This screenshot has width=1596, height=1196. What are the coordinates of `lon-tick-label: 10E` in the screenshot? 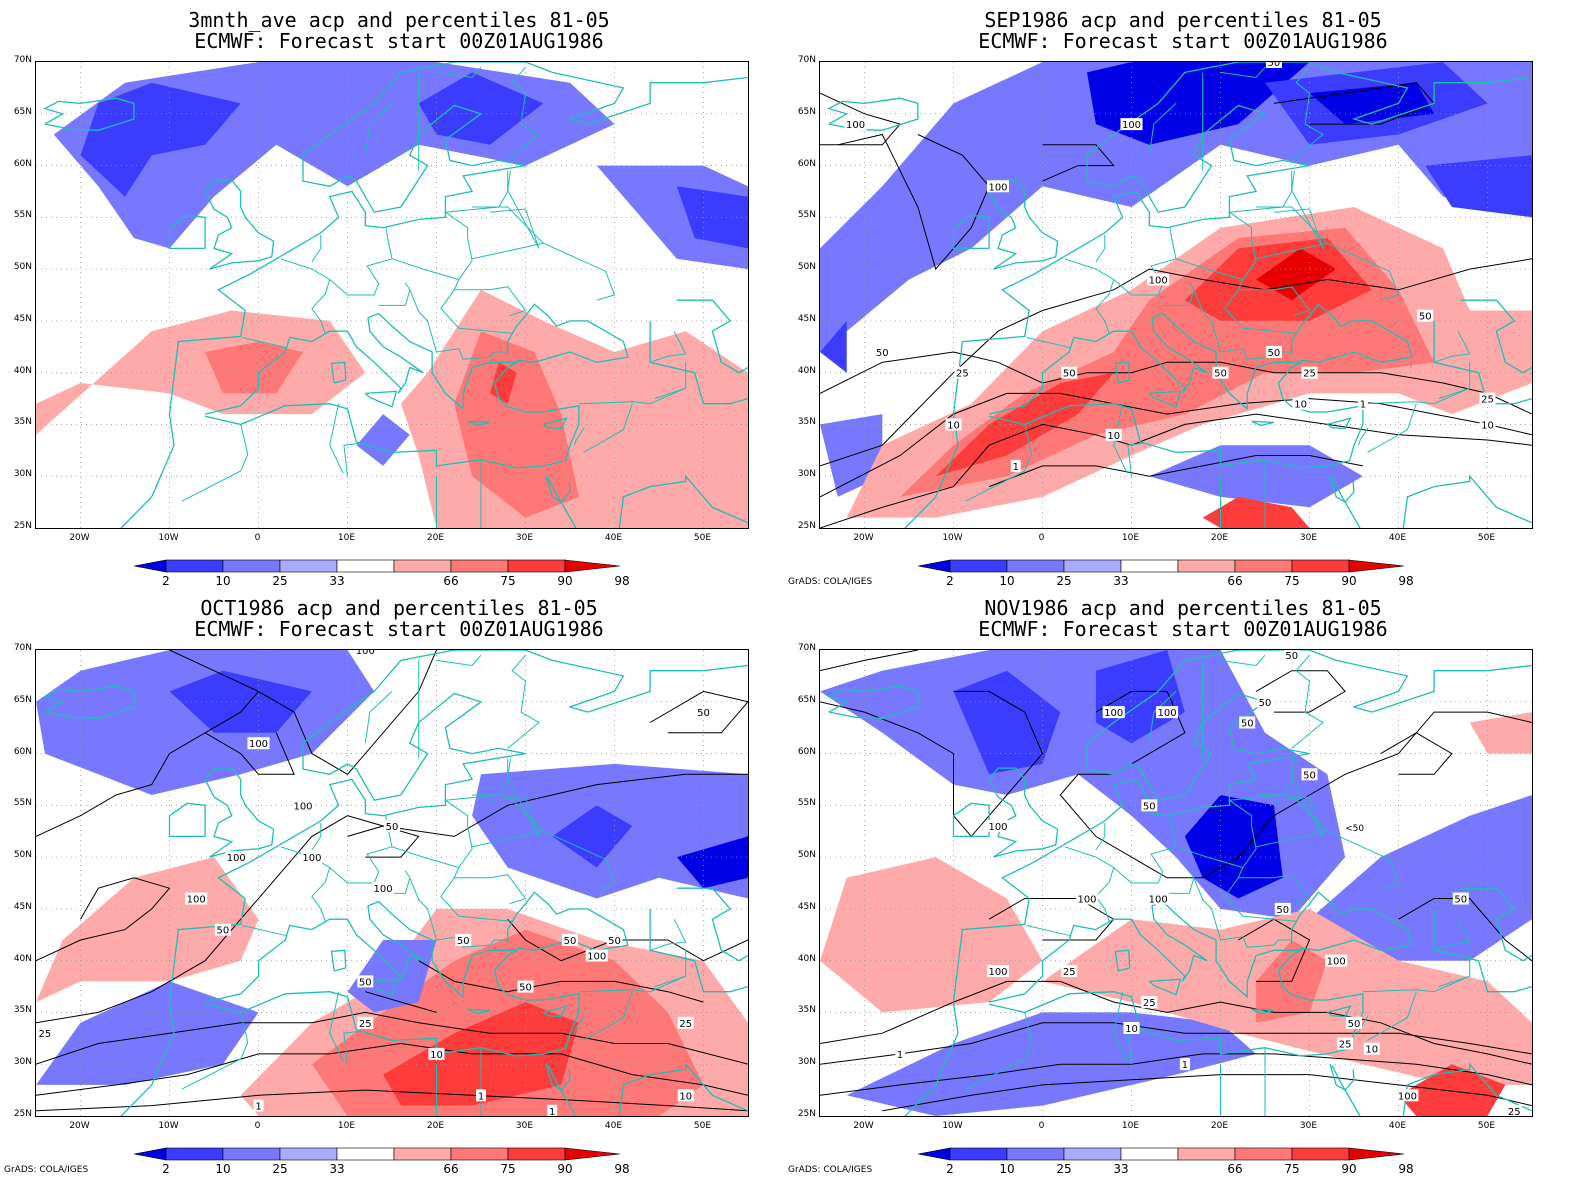 It's located at (1130, 538).